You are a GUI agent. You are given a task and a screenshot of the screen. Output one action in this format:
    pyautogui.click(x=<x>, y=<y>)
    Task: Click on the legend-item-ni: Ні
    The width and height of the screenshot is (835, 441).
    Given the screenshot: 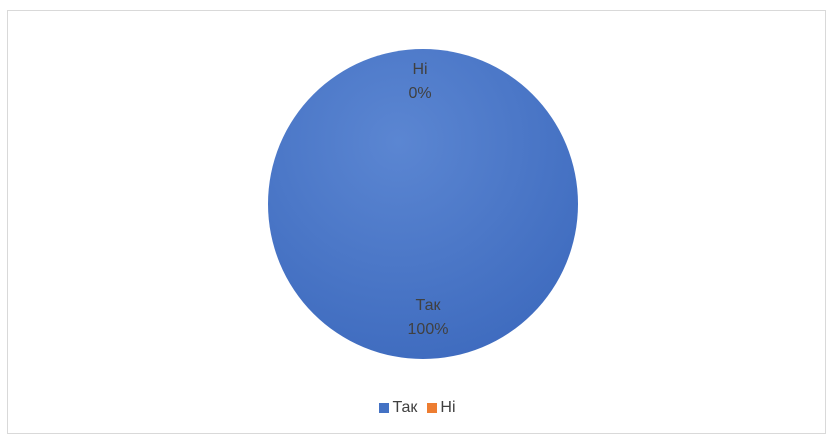 What is the action you would take?
    pyautogui.click(x=441, y=408)
    